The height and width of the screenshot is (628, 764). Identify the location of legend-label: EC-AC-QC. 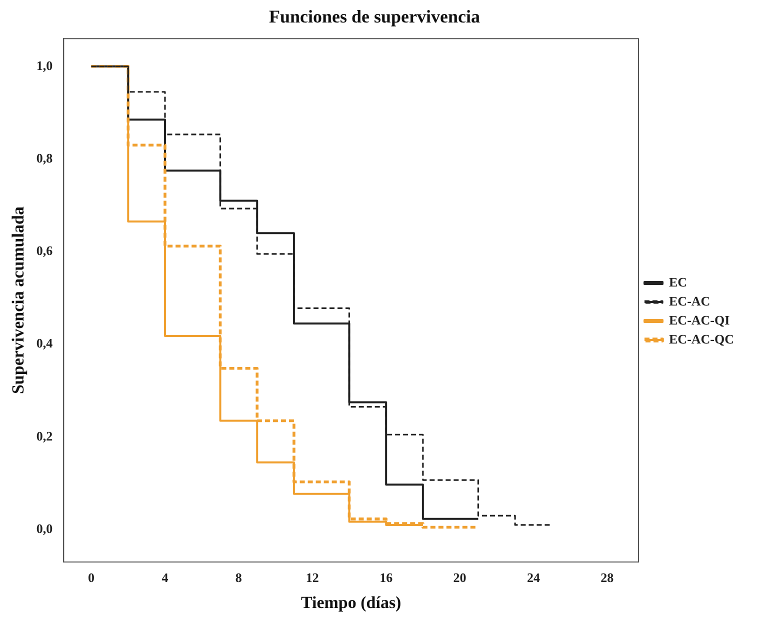
(701, 338).